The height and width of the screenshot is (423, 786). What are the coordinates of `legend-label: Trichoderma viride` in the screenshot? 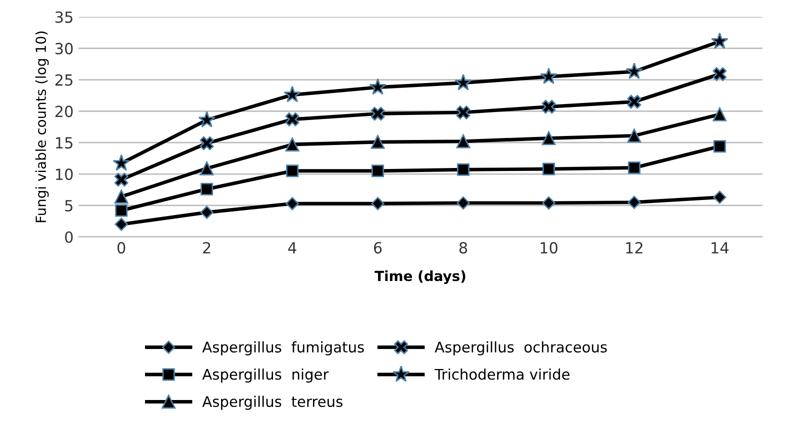 It's located at (502, 374).